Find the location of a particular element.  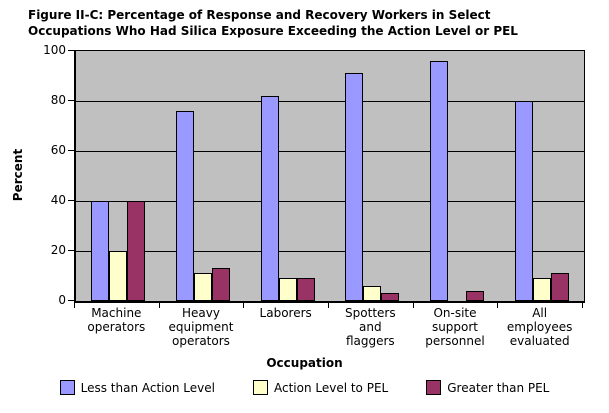

bar-greater-than-pel-machine-operators is located at coordinates (136, 251).